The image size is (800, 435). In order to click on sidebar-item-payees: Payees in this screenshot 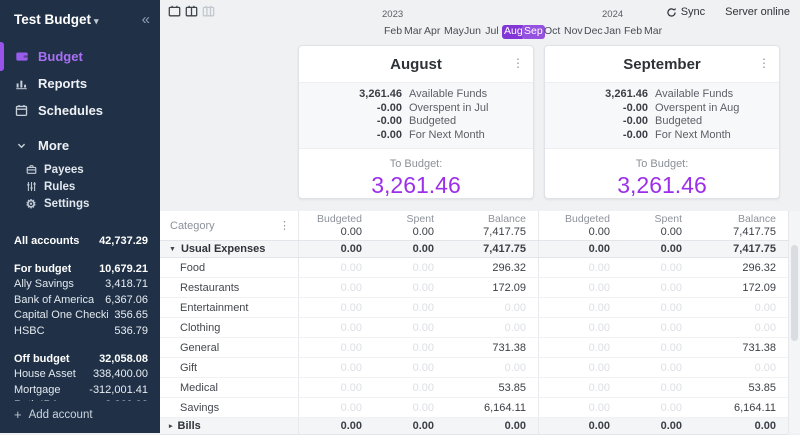, I will do `click(80, 169)`.